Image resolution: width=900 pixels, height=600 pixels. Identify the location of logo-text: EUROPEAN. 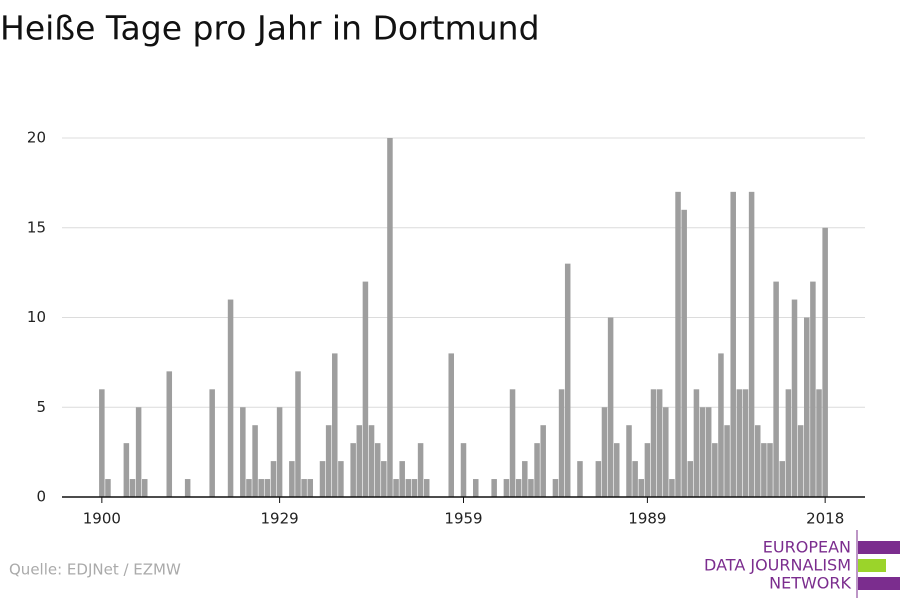
(807, 547).